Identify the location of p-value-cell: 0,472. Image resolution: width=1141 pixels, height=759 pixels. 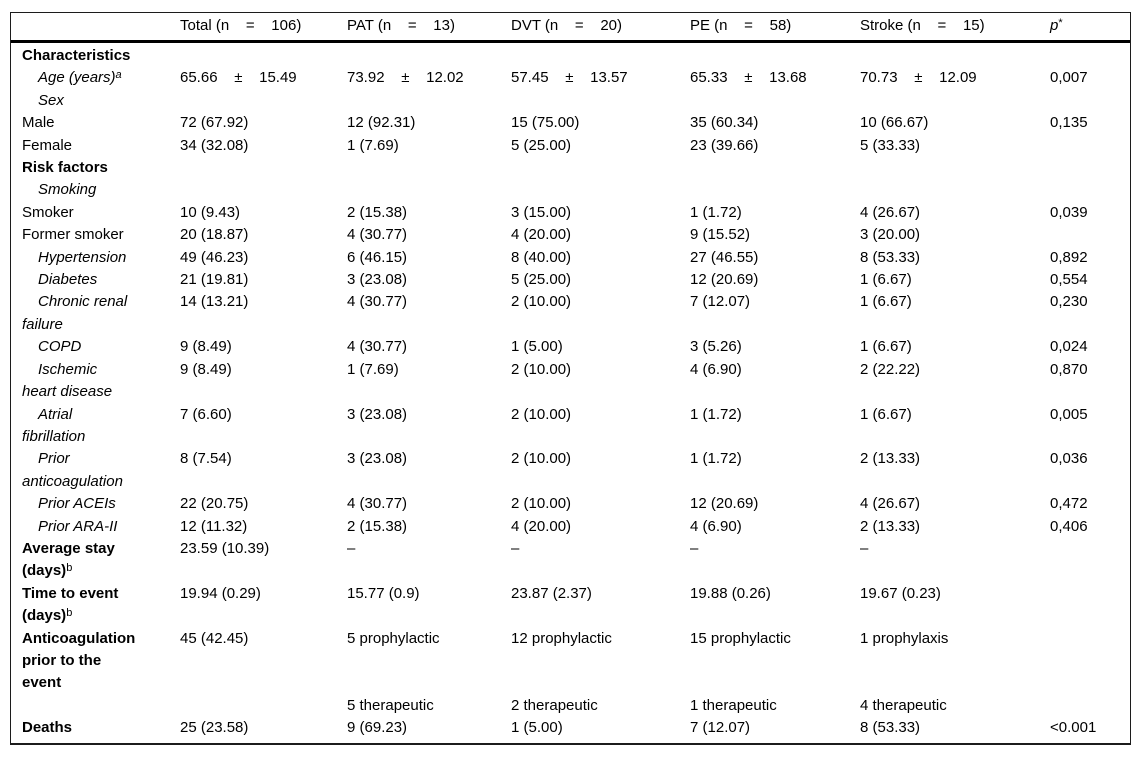
(1069, 504).